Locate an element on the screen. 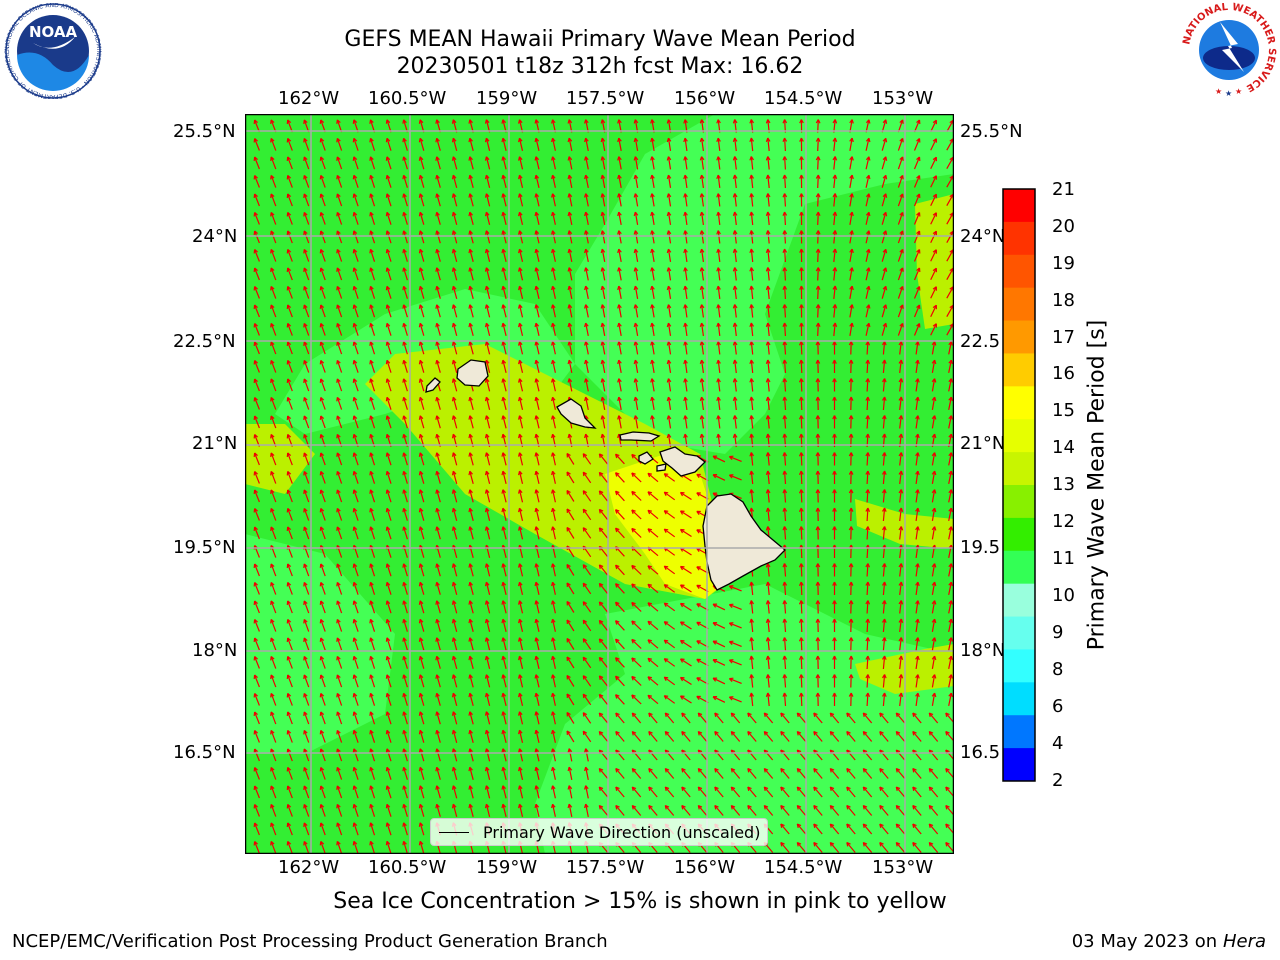  legend-line-swatch is located at coordinates (454, 832).